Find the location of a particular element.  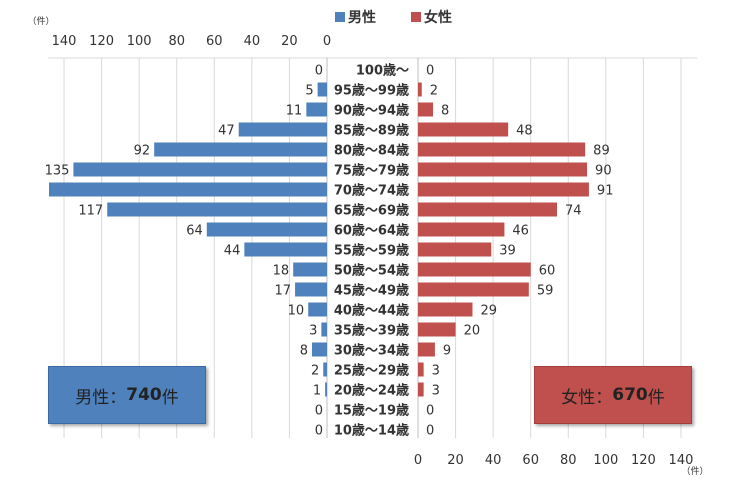

male-total-label: 男性： is located at coordinates (101, 397).